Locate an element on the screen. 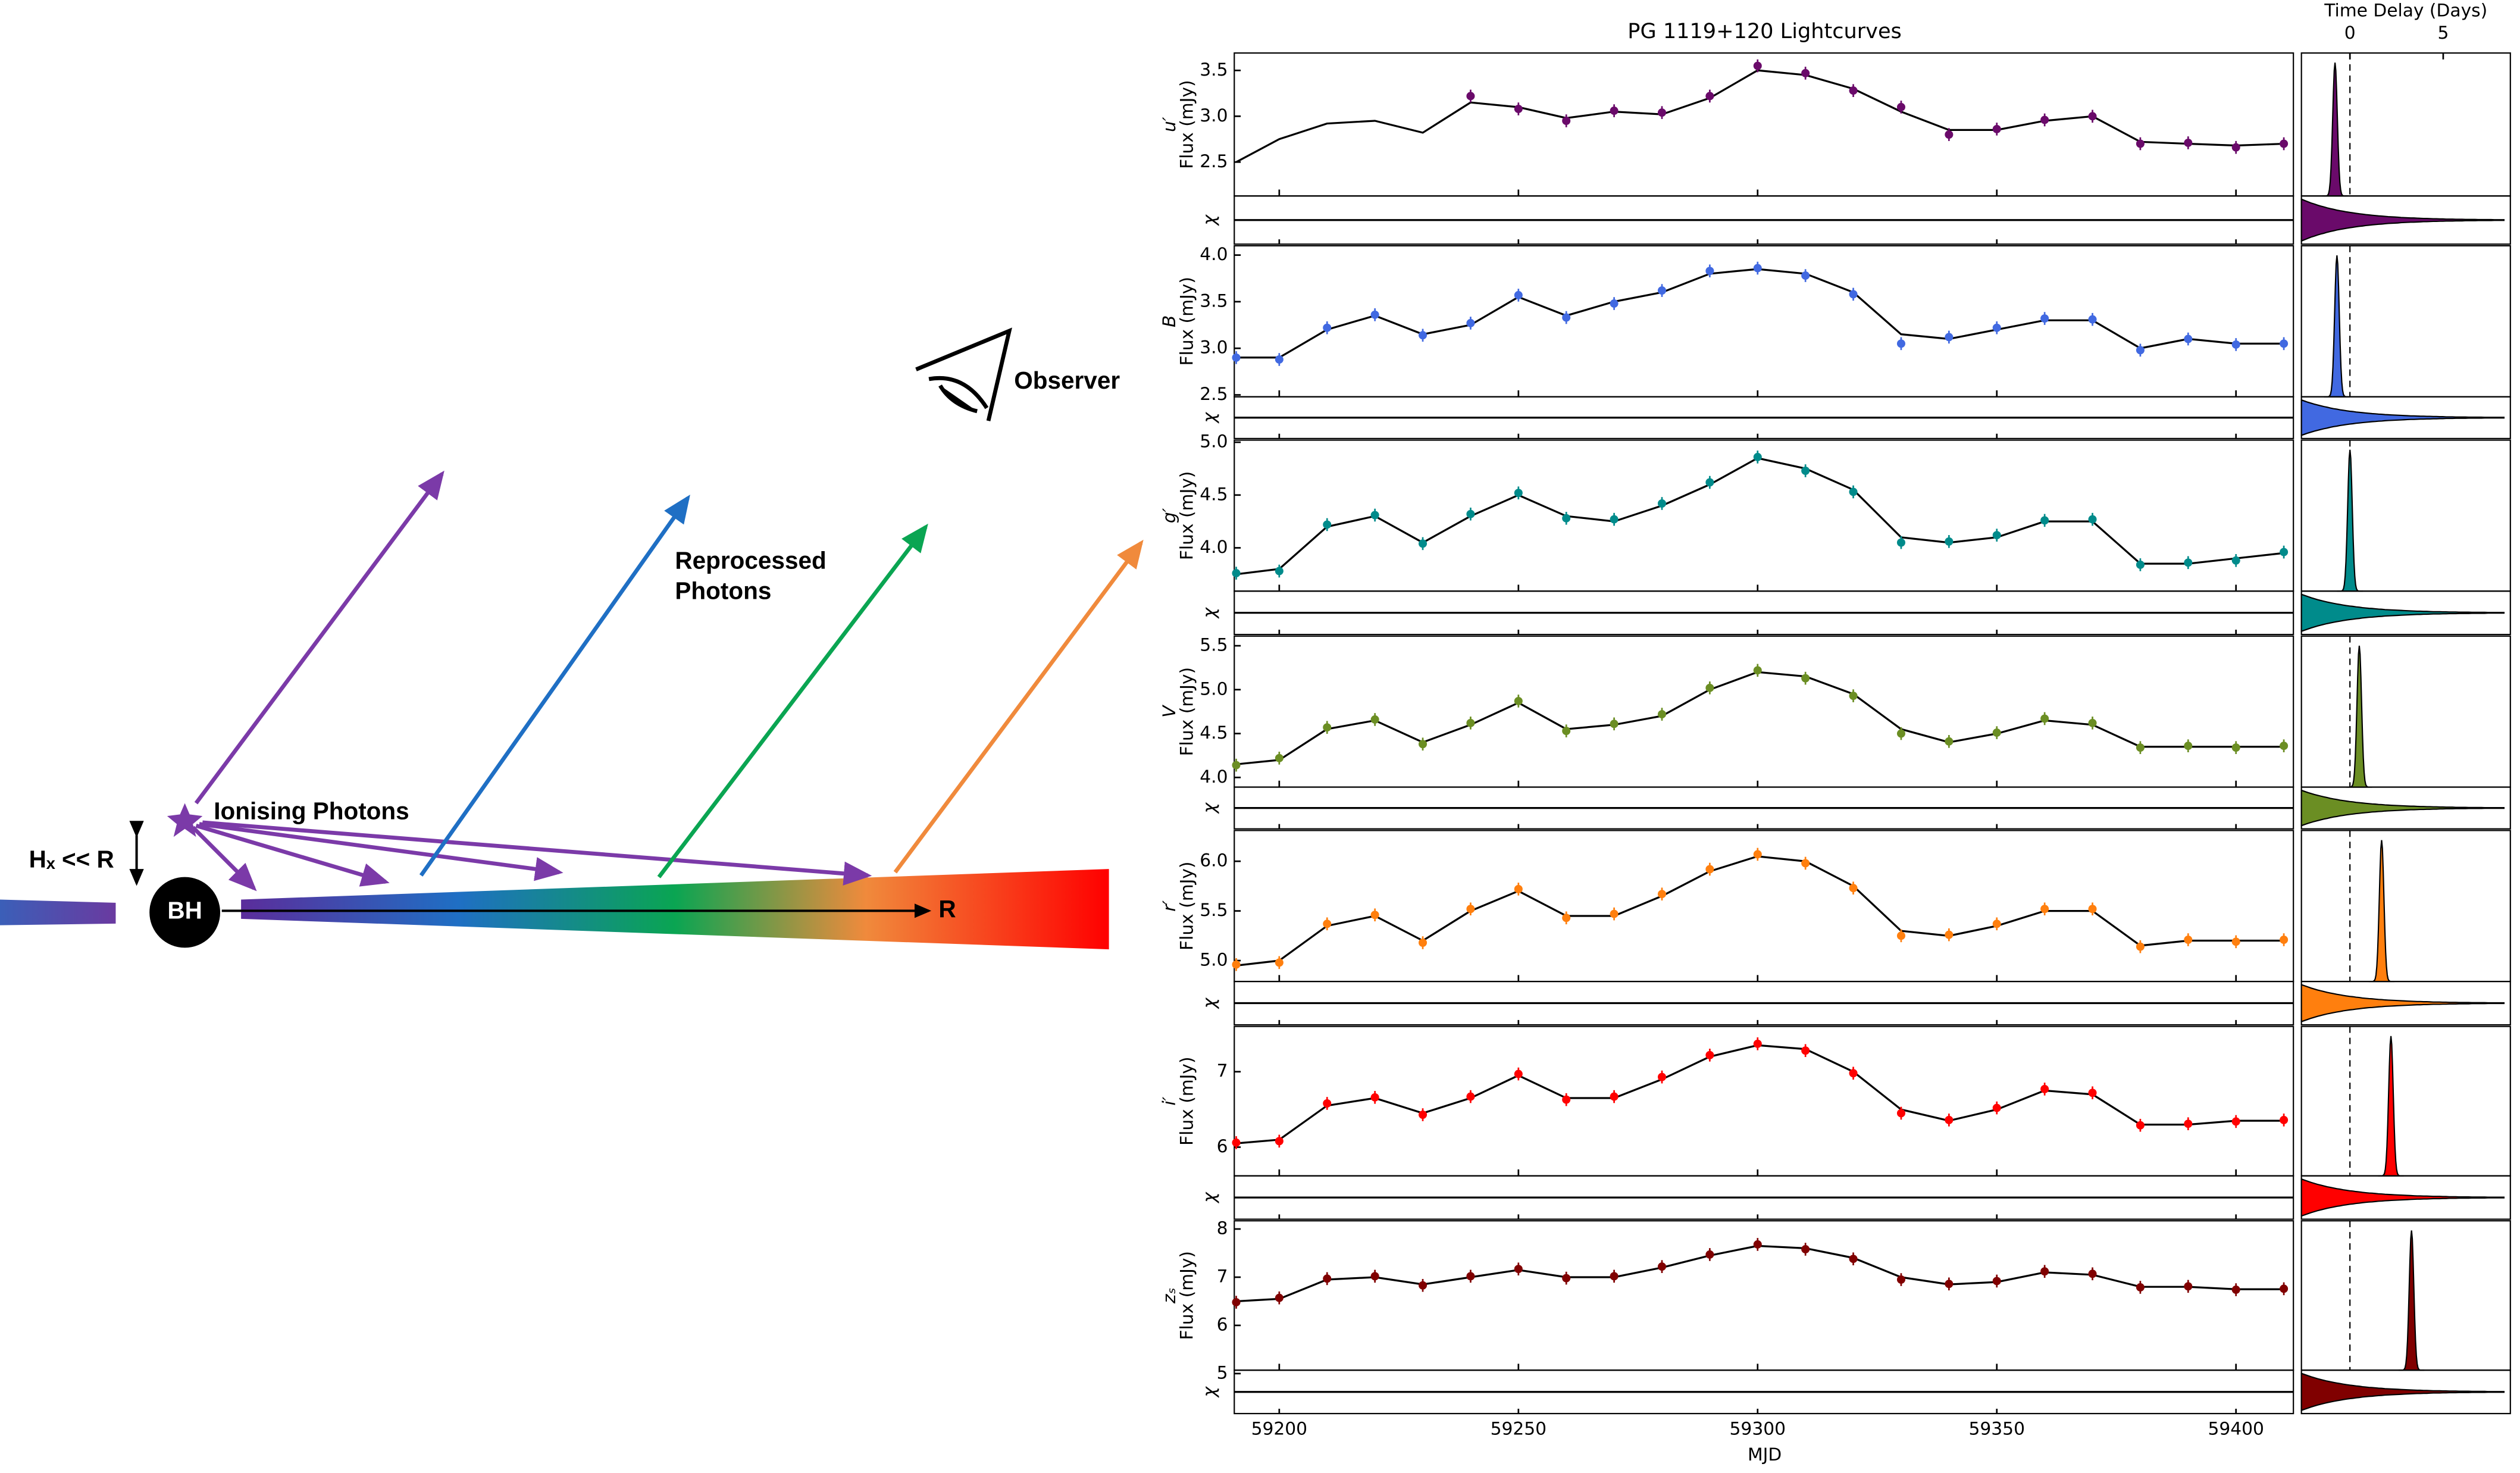  chart-title: PG 1119+120 Lightcurves is located at coordinates (1764, 31).